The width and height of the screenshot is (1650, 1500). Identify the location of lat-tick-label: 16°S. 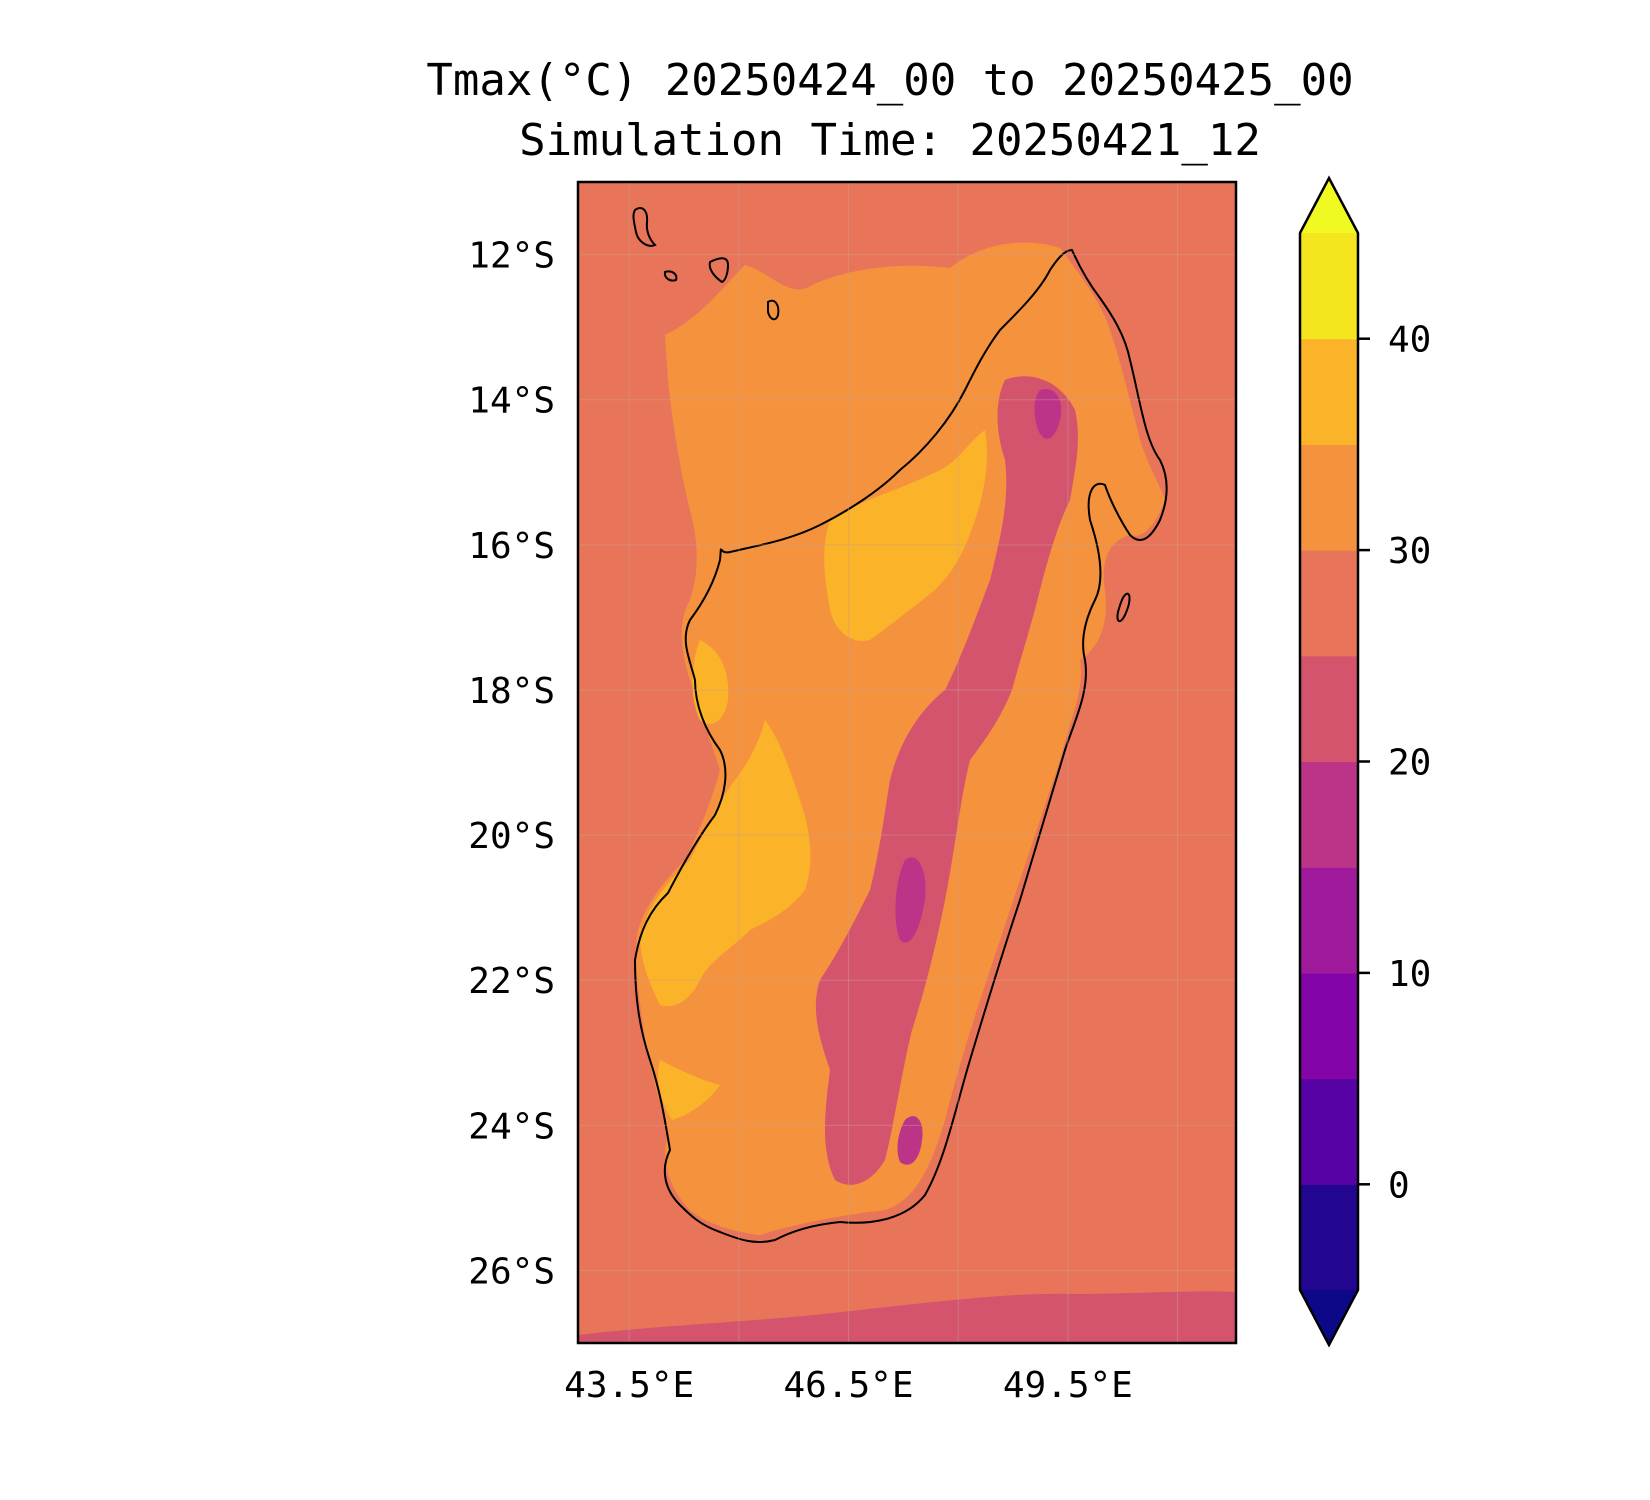
(511, 546).